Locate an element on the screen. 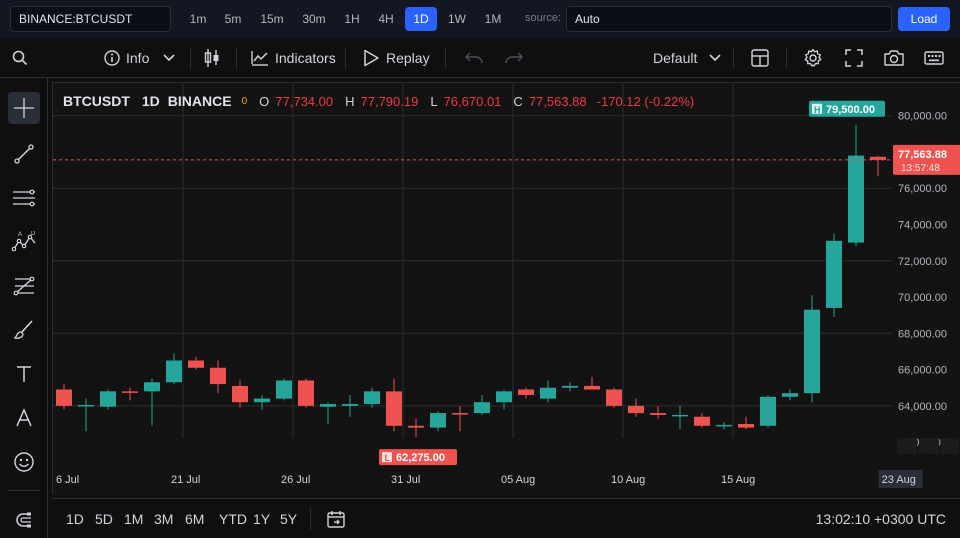  low-marker-tag-bg is located at coordinates (387, 457).